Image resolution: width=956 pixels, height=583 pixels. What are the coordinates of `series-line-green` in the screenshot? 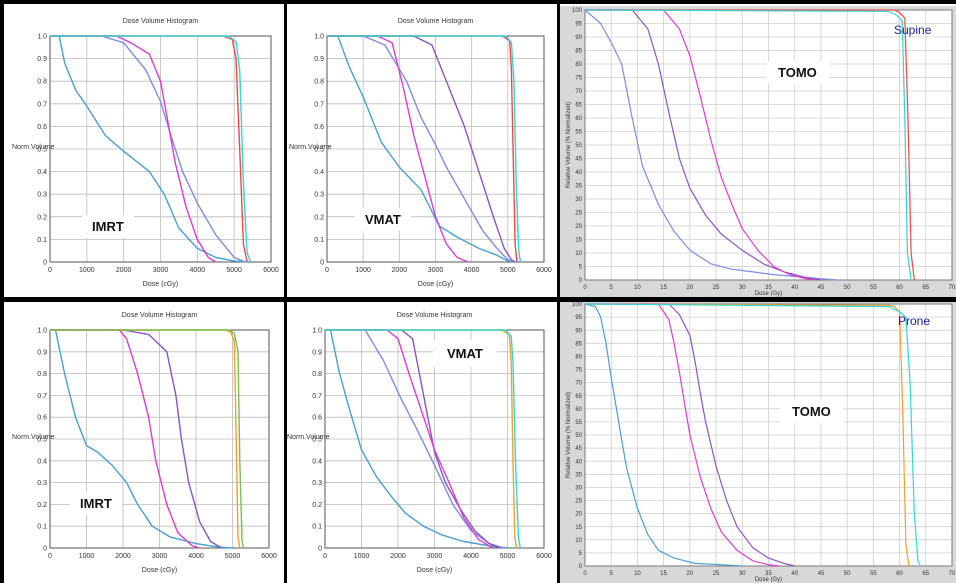 It's located at (147, 439).